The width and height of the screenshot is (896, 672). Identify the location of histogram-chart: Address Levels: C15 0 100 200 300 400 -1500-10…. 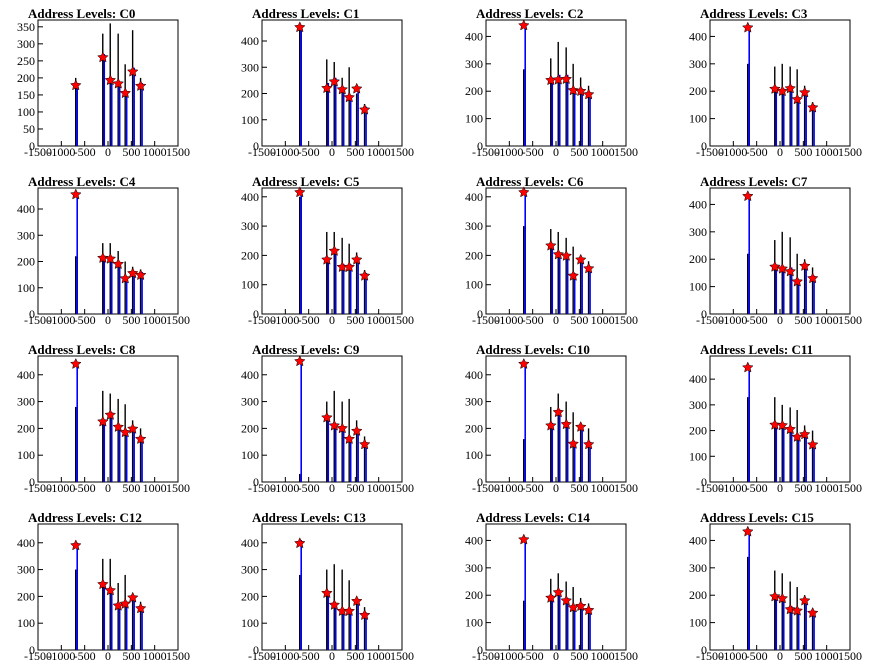
(775, 586).